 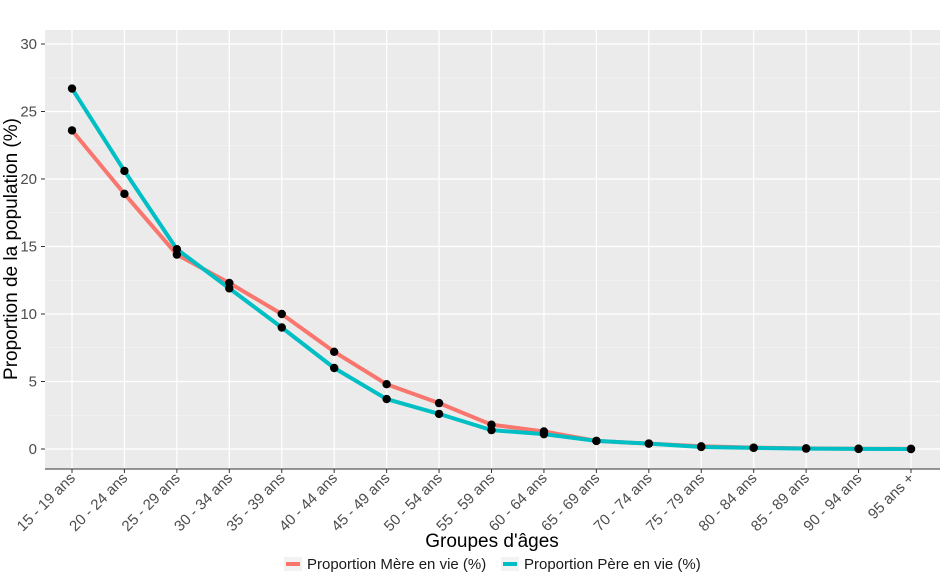 I want to click on legend-item-mere: Proportion Mère en vie (%), so click(x=385, y=564).